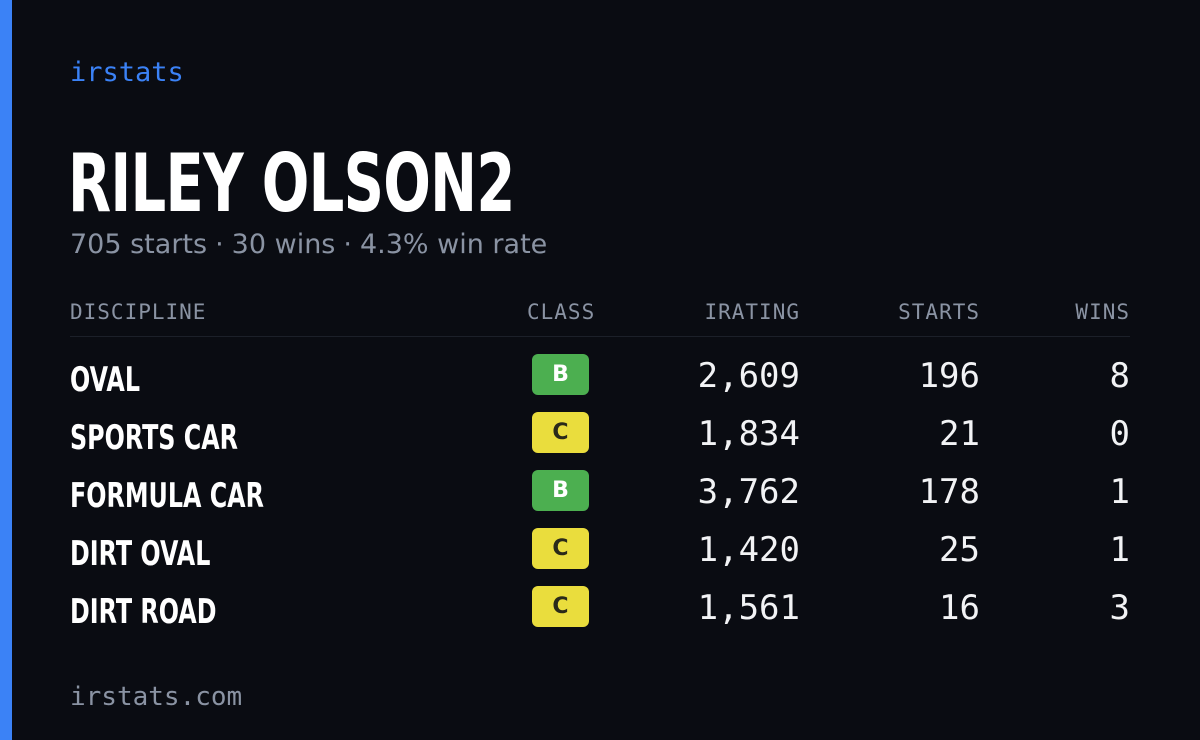 Image resolution: width=1200 pixels, height=740 pixels. Describe the element at coordinates (600, 615) in the screenshot. I see `table-row: DIRT ROAD C 1,561 16 3` at that location.